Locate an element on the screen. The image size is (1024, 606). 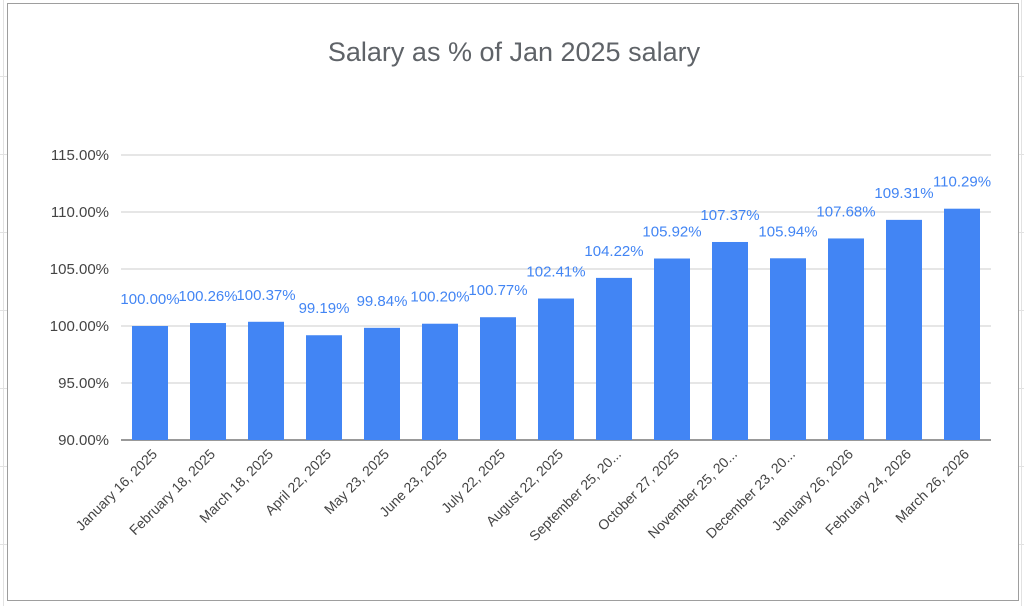
data-label: 100.37% is located at coordinates (265, 295).